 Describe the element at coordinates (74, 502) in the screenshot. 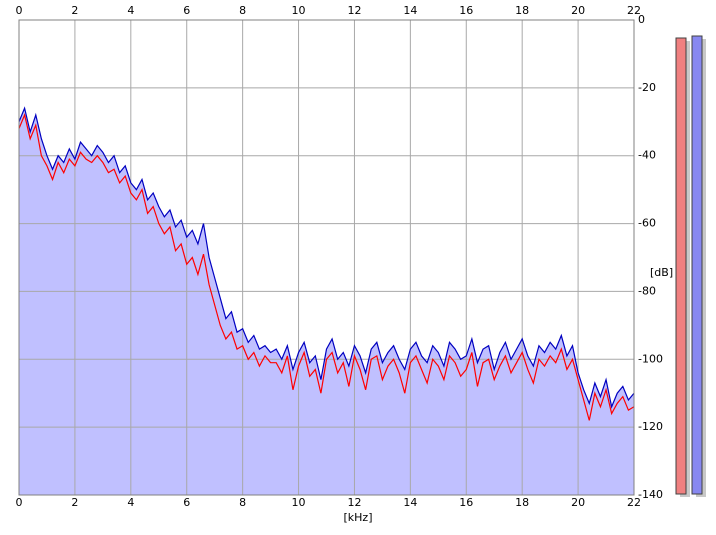

I see `x-tick-label: 2` at that location.